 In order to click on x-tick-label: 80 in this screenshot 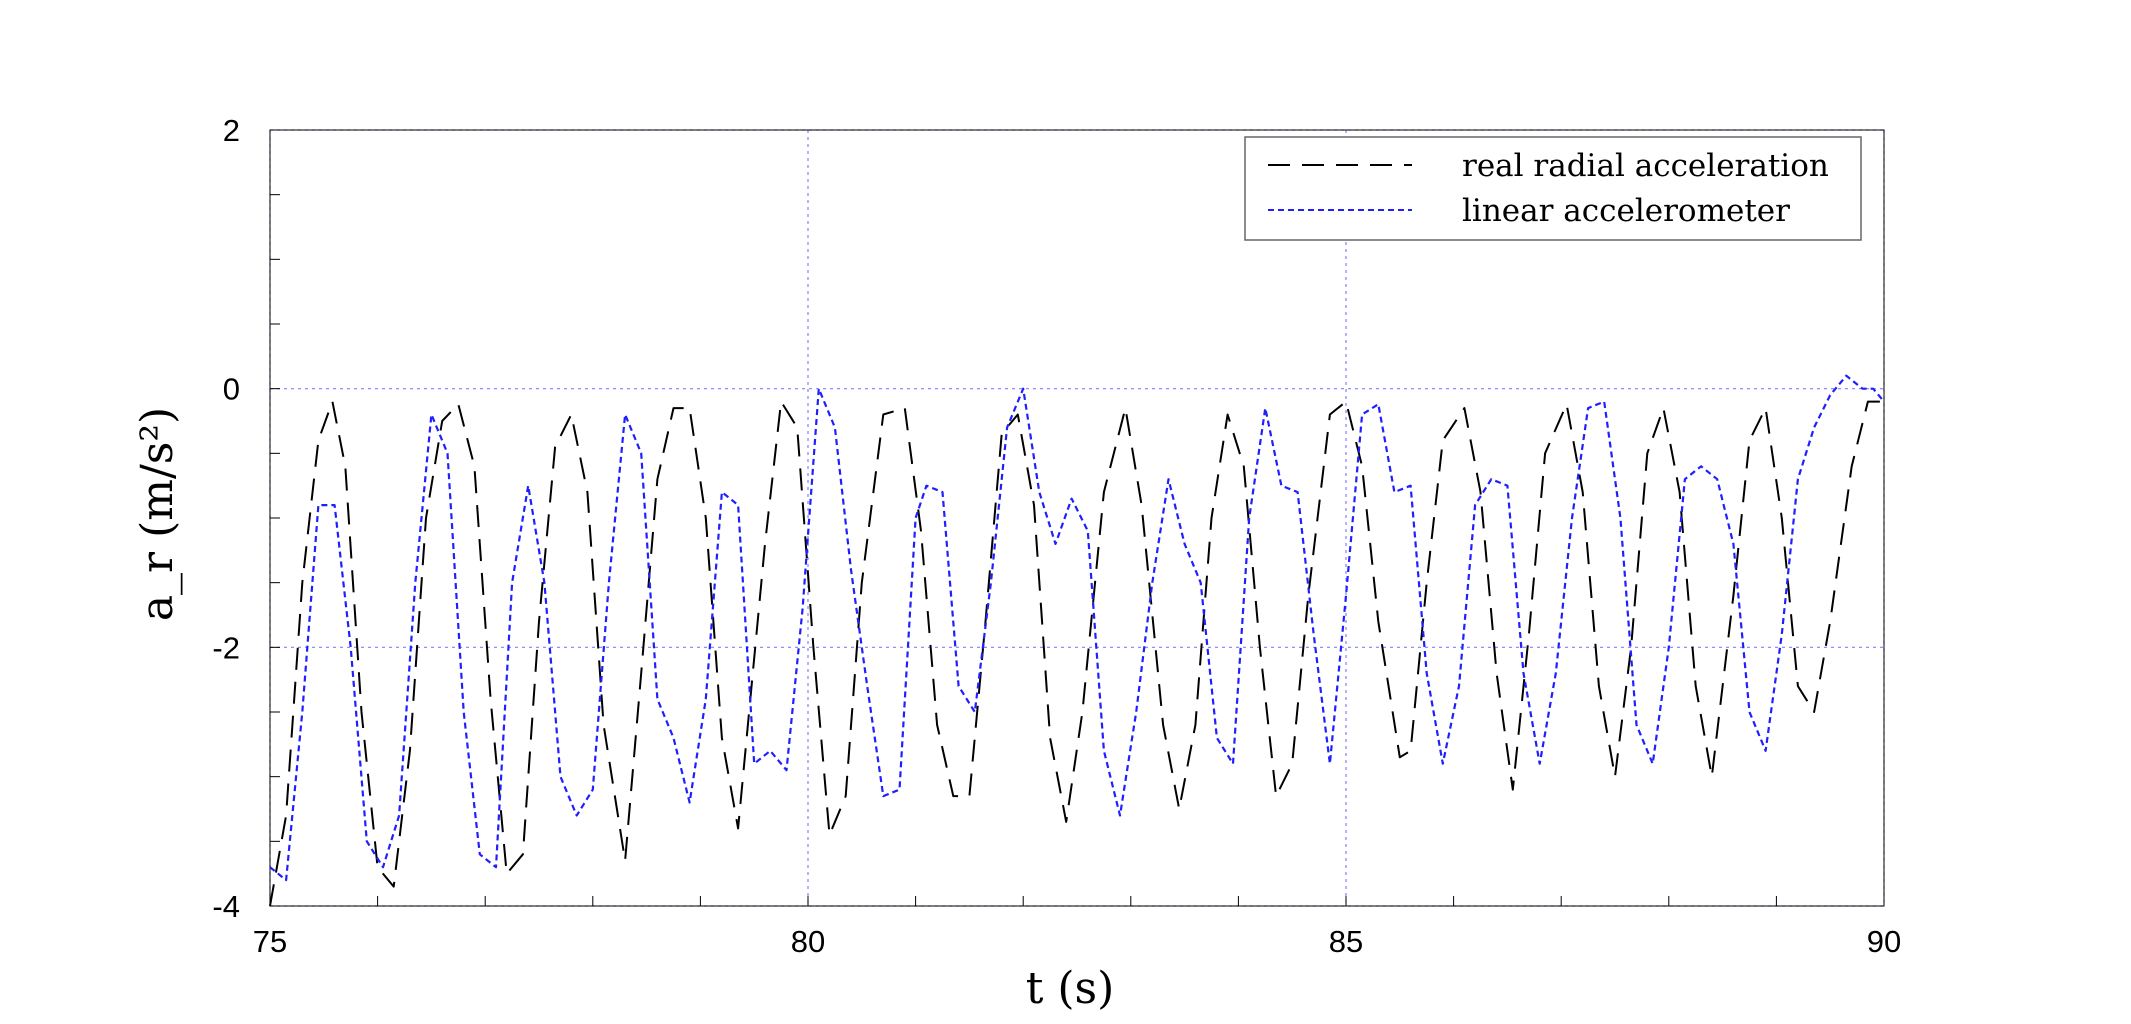, I will do `click(808, 941)`.